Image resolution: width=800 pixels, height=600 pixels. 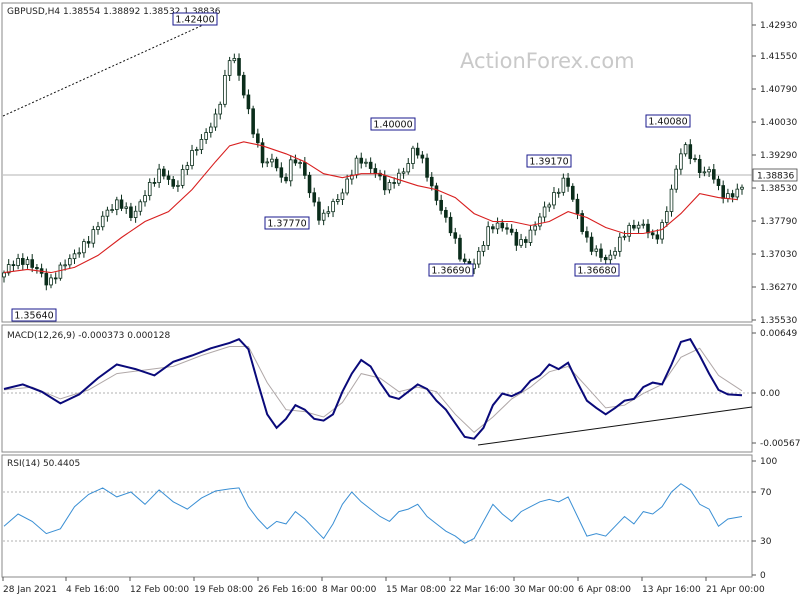 I want to click on annotation-label: 1.42400, so click(x=194, y=20).